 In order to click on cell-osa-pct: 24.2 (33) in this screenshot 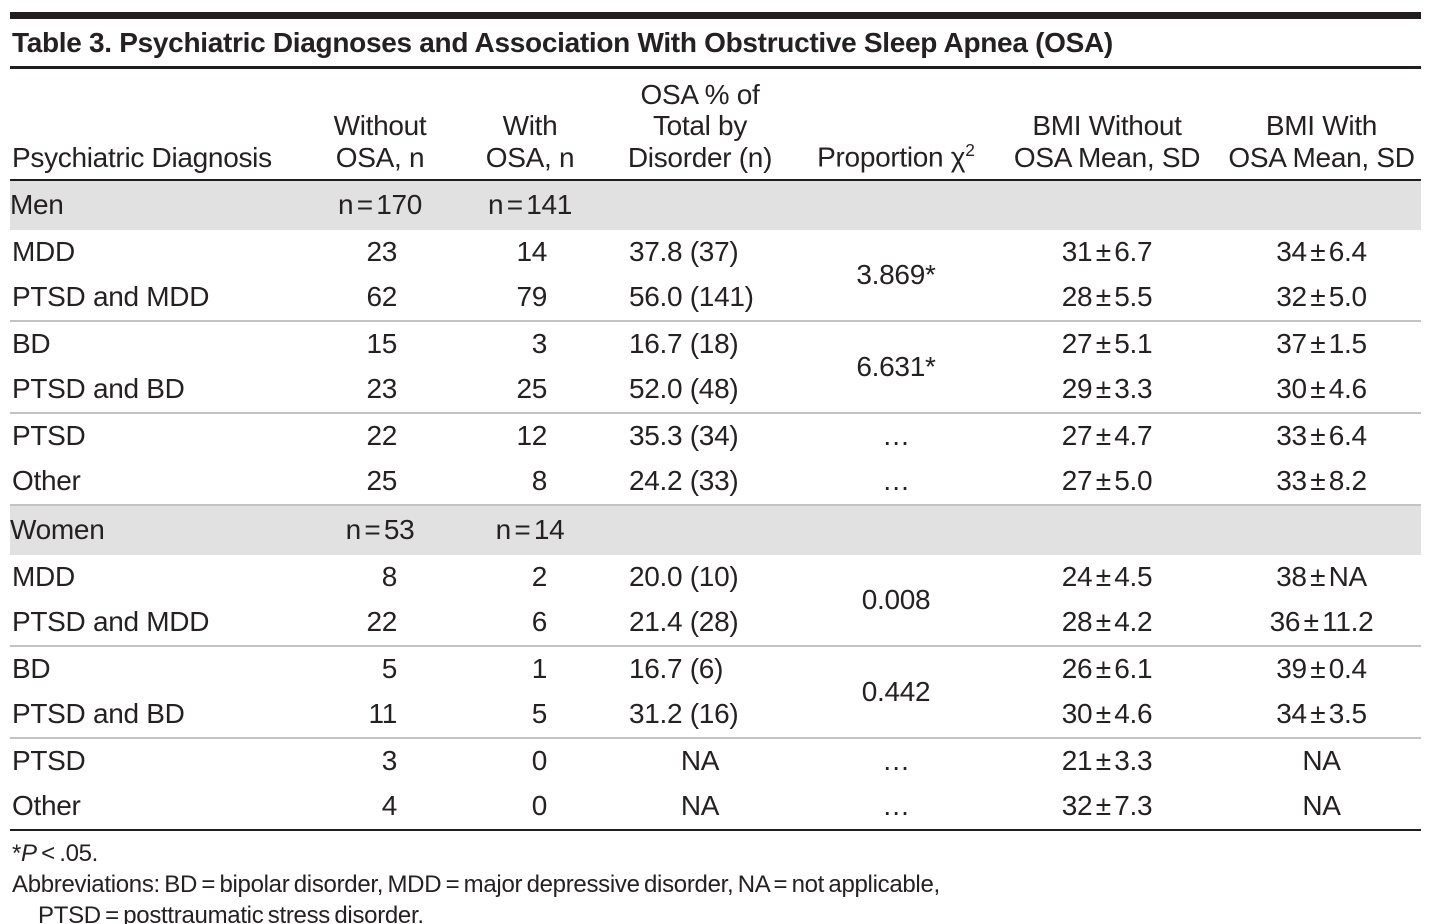, I will do `click(700, 483)`.